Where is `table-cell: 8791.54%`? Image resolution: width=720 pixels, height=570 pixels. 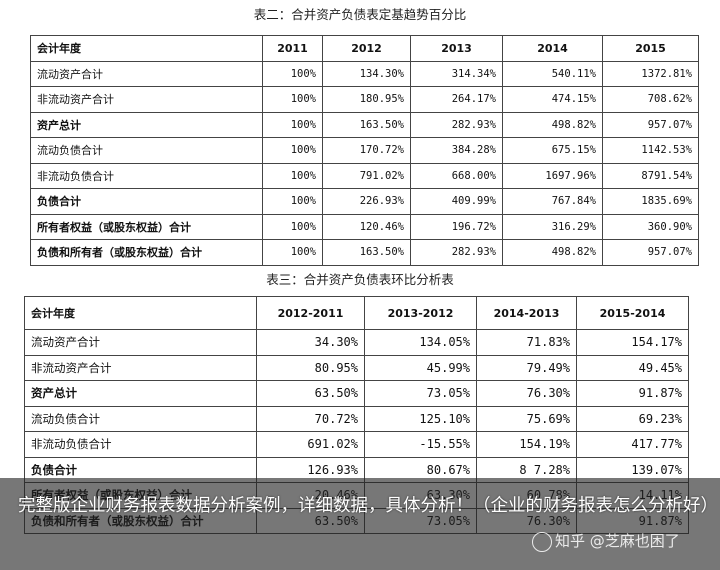
table-cell: 8791.54% is located at coordinates (650, 175).